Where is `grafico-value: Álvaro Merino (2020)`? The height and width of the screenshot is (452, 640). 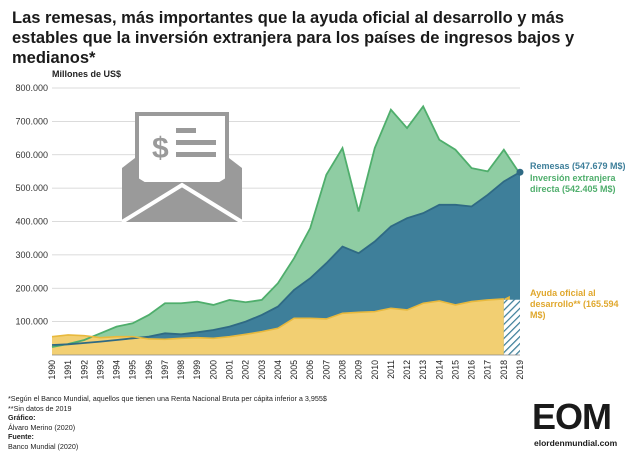 grafico-value: Álvaro Merino (2020) is located at coordinates (42, 427).